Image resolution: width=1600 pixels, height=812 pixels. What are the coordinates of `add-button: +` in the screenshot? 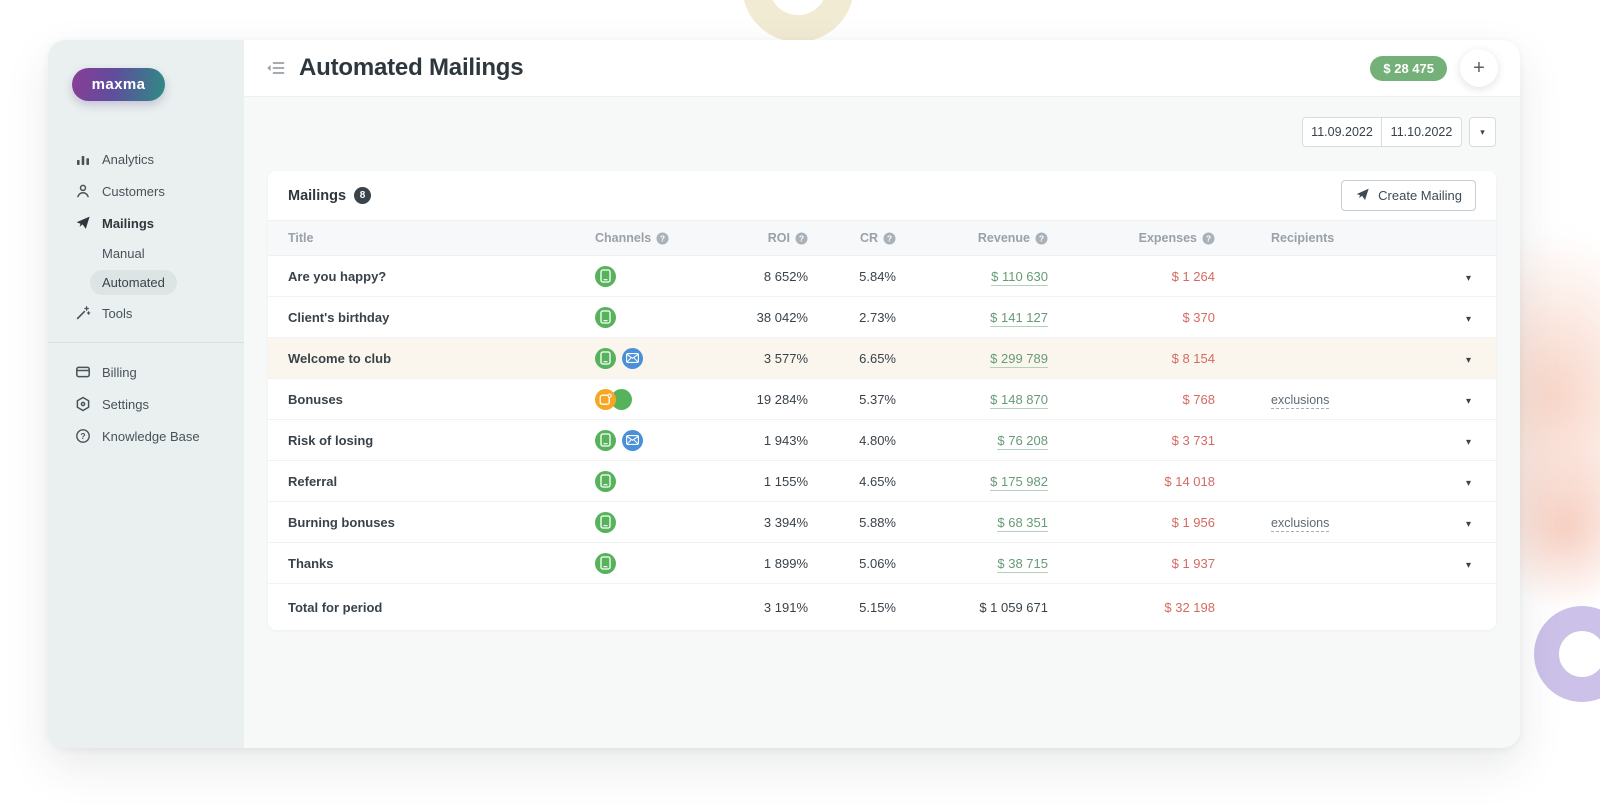 It's located at (1479, 68).